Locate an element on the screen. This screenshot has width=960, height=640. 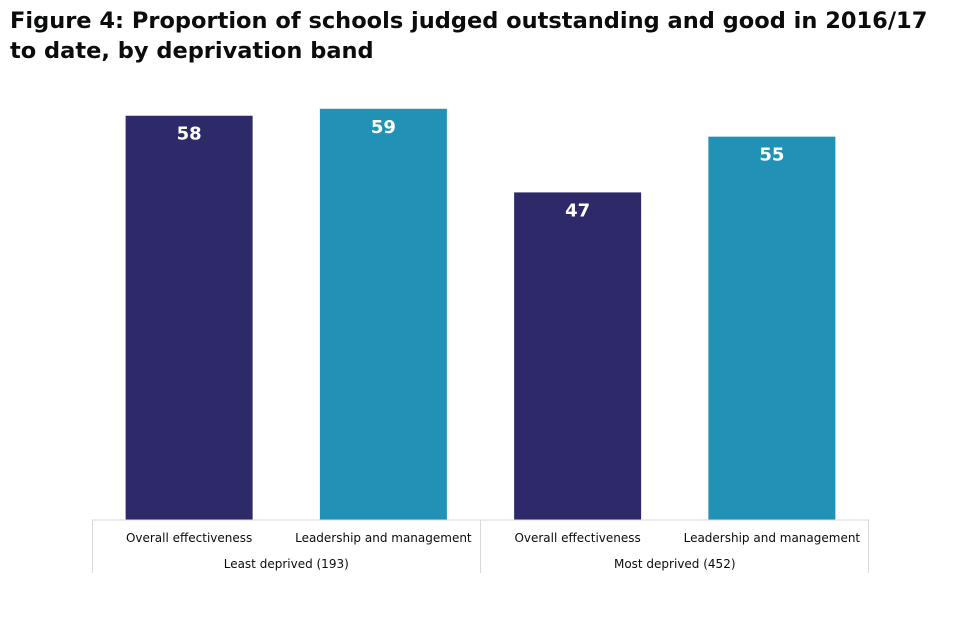
bar-value-label: 58 is located at coordinates (189, 134).